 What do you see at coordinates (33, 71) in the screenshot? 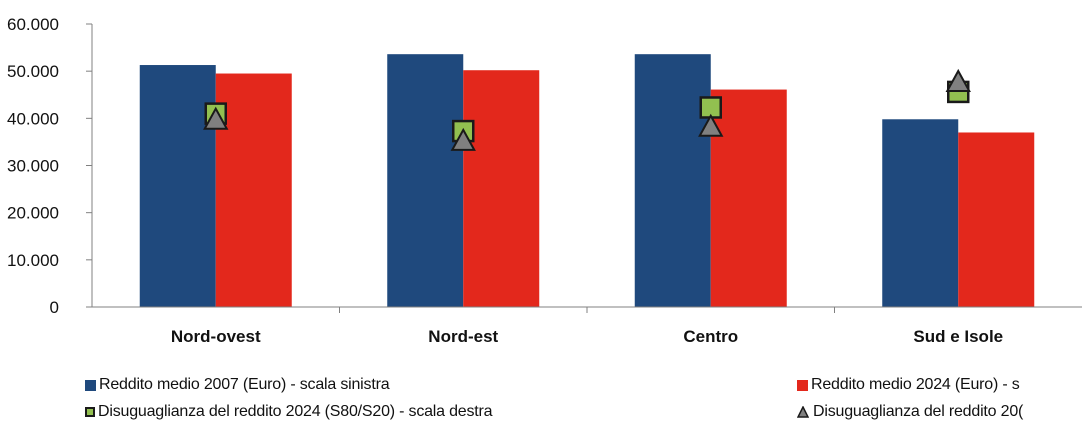
I see `y-tick-label: 50.000` at bounding box center [33, 71].